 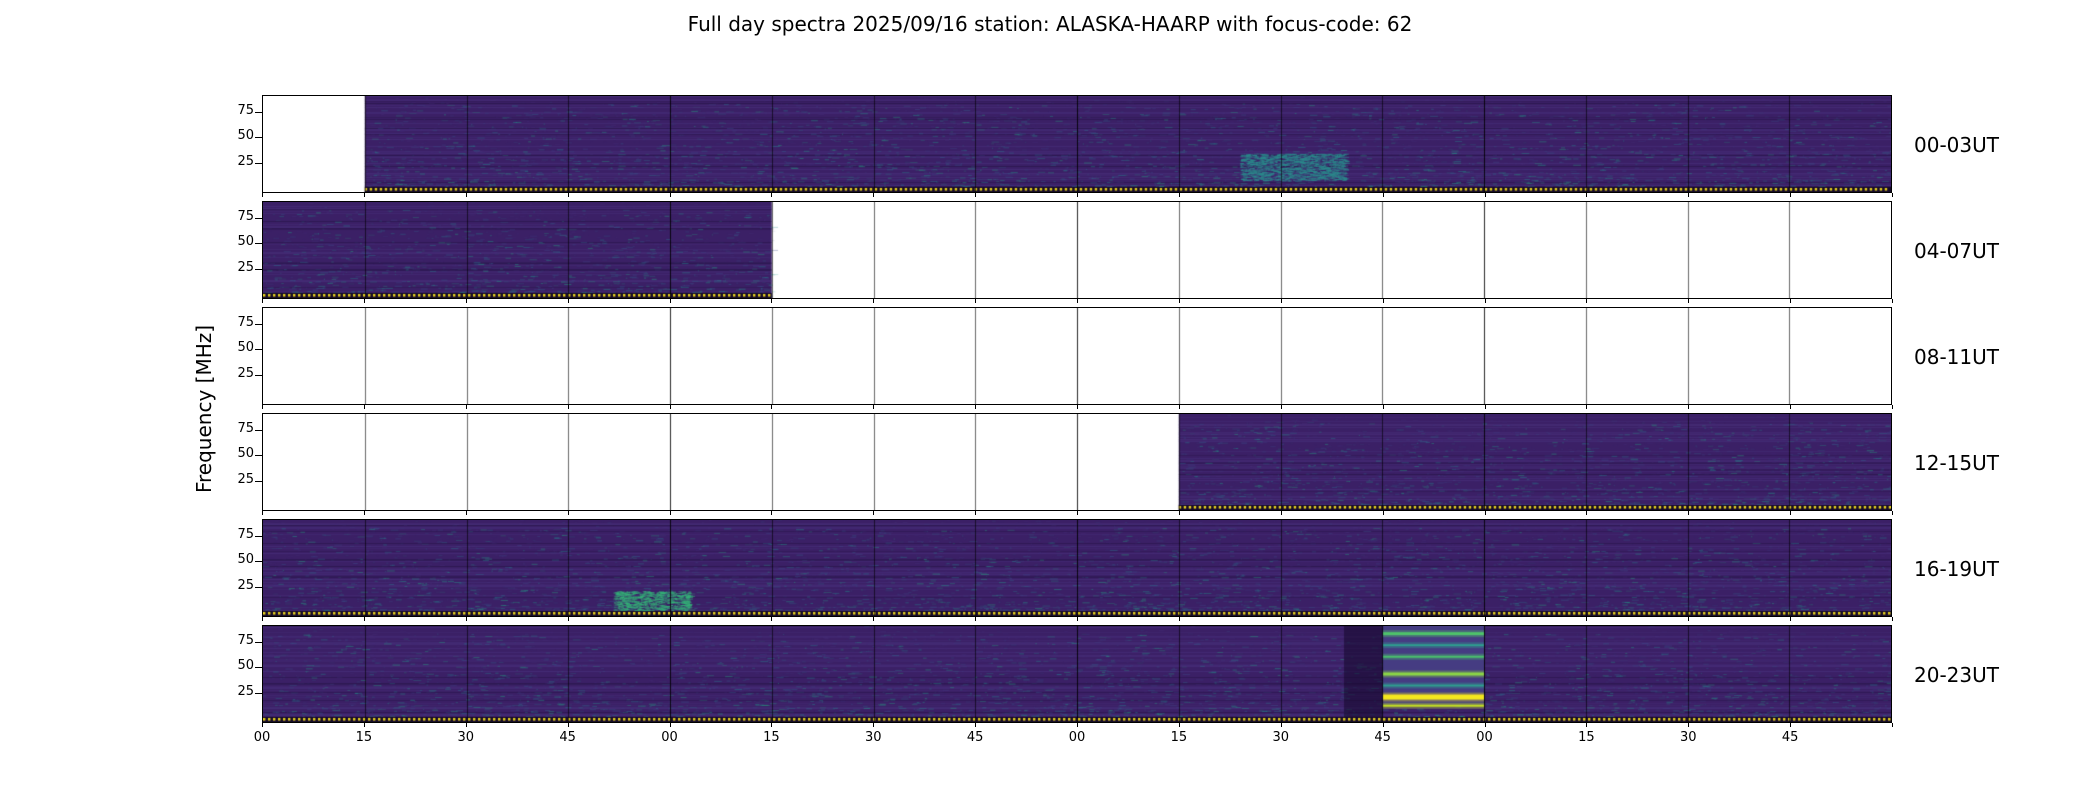 I want to click on panel-time-label: 04-07UT, so click(x=1956, y=251).